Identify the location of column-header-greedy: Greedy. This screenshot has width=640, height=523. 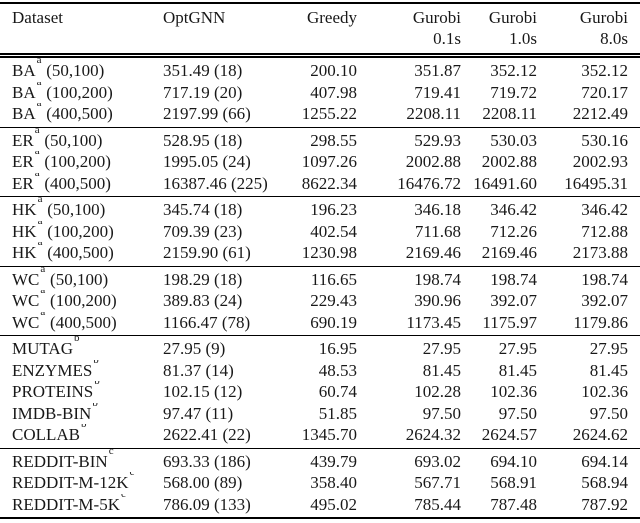
(315, 29).